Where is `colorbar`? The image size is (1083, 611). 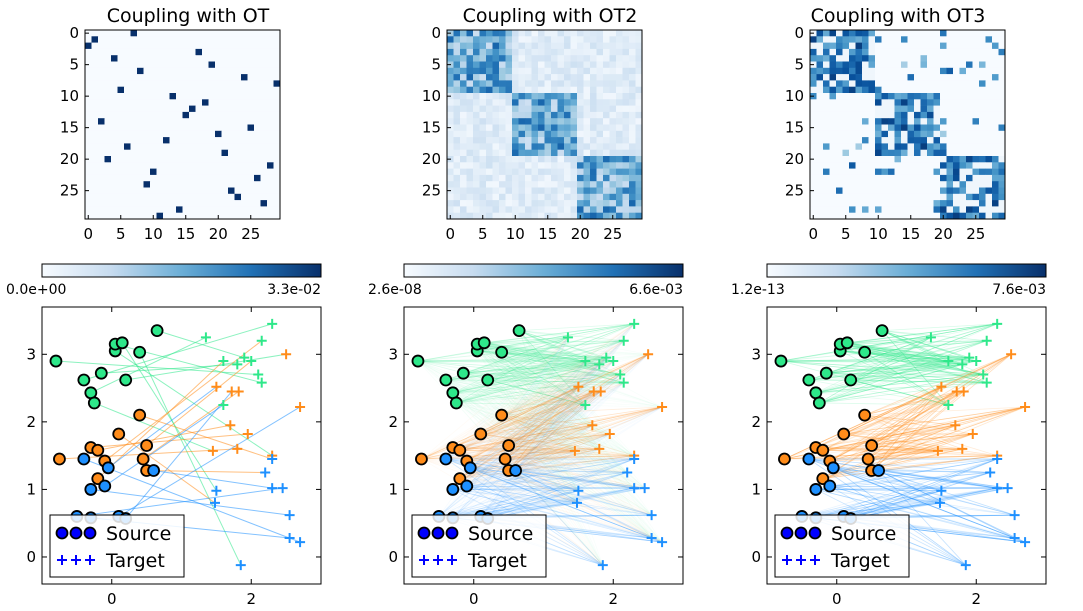 colorbar is located at coordinates (181, 270).